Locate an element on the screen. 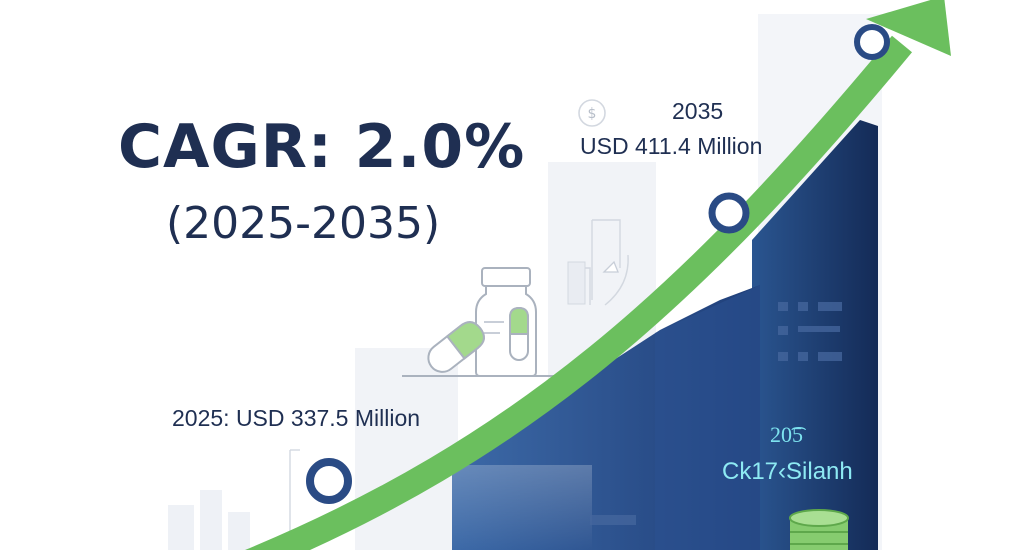 The height and width of the screenshot is (550, 1024). point-mid-marker is located at coordinates (729, 213).